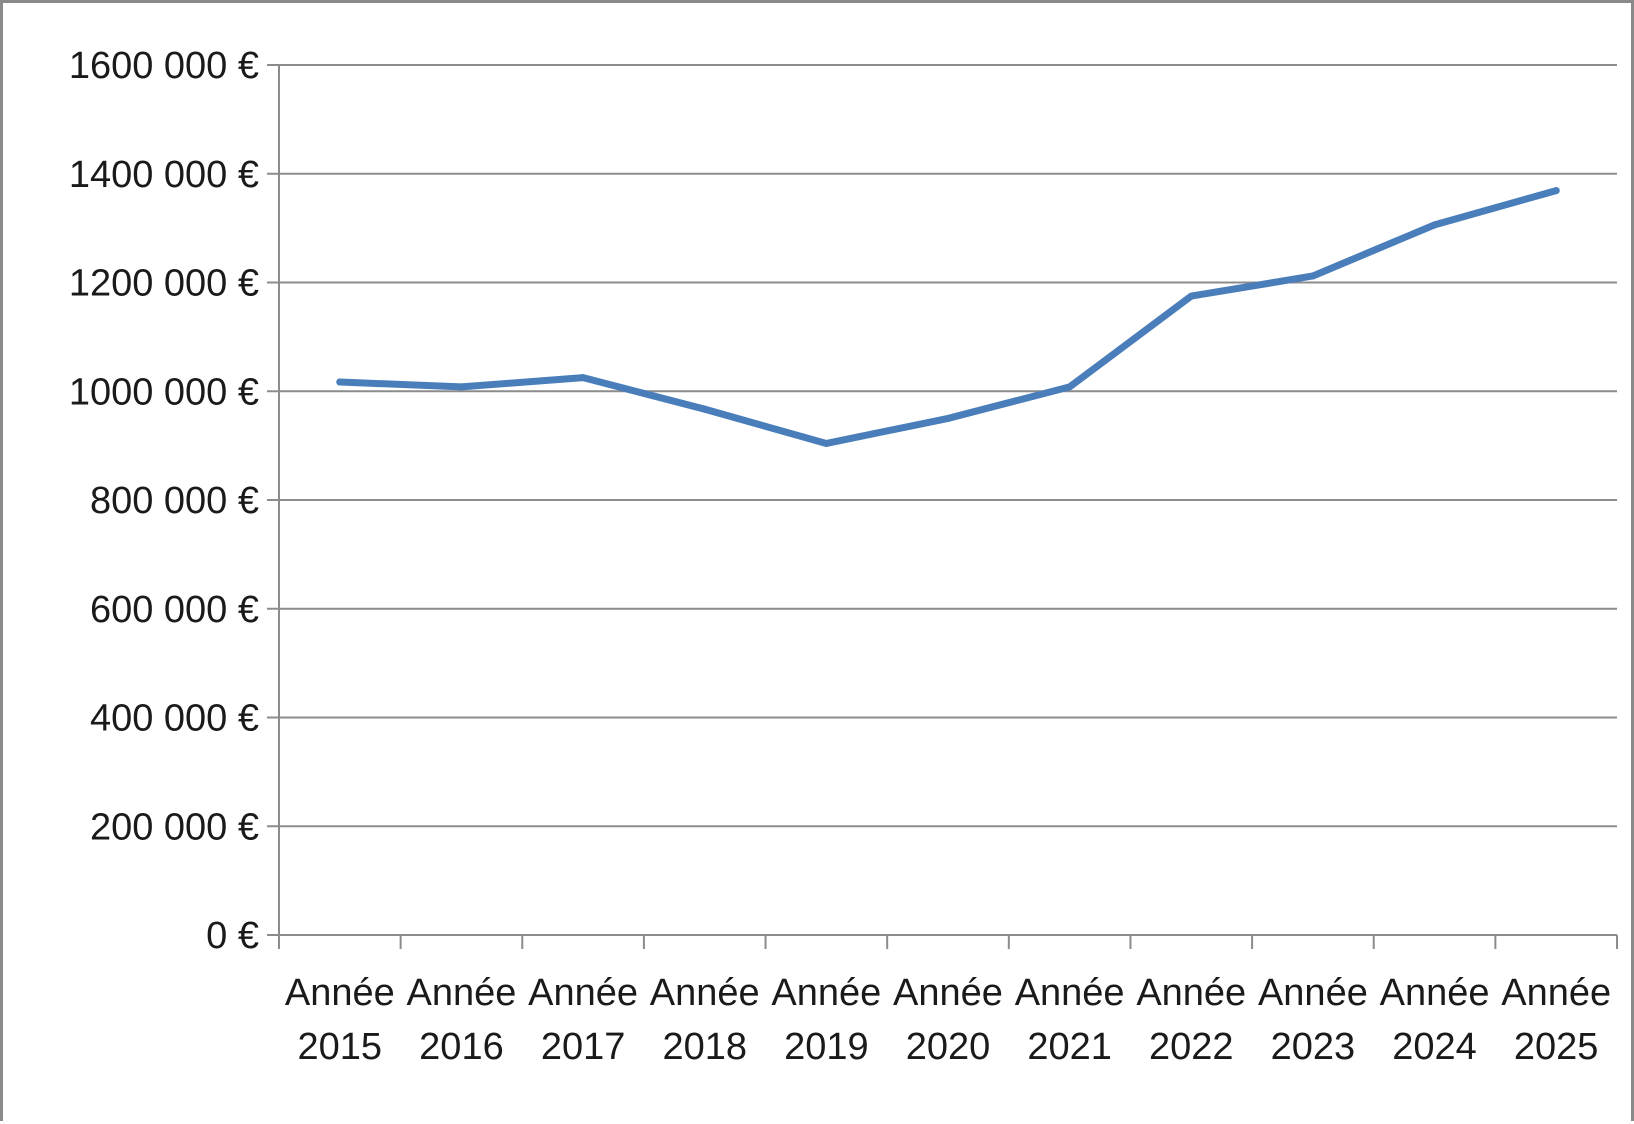 The height and width of the screenshot is (1124, 1634). What do you see at coordinates (826, 1020) in the screenshot?
I see `x-tick-label: Année 2019` at bounding box center [826, 1020].